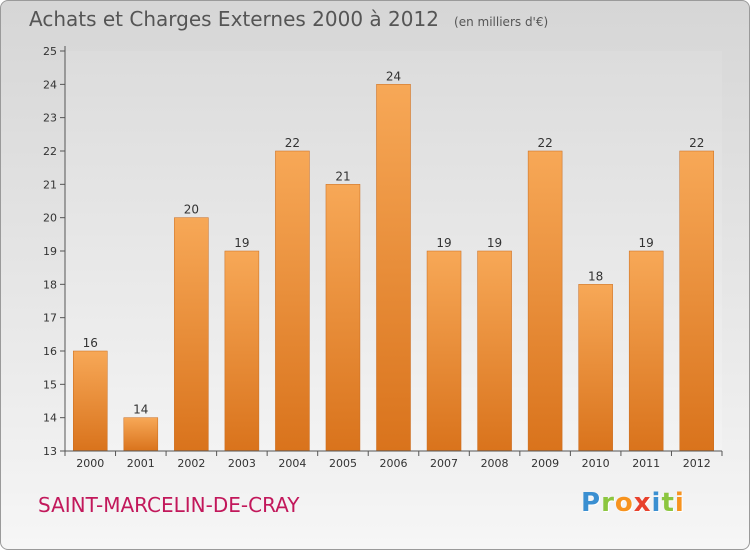  What do you see at coordinates (444, 351) in the screenshot?
I see `bar-2007` at bounding box center [444, 351].